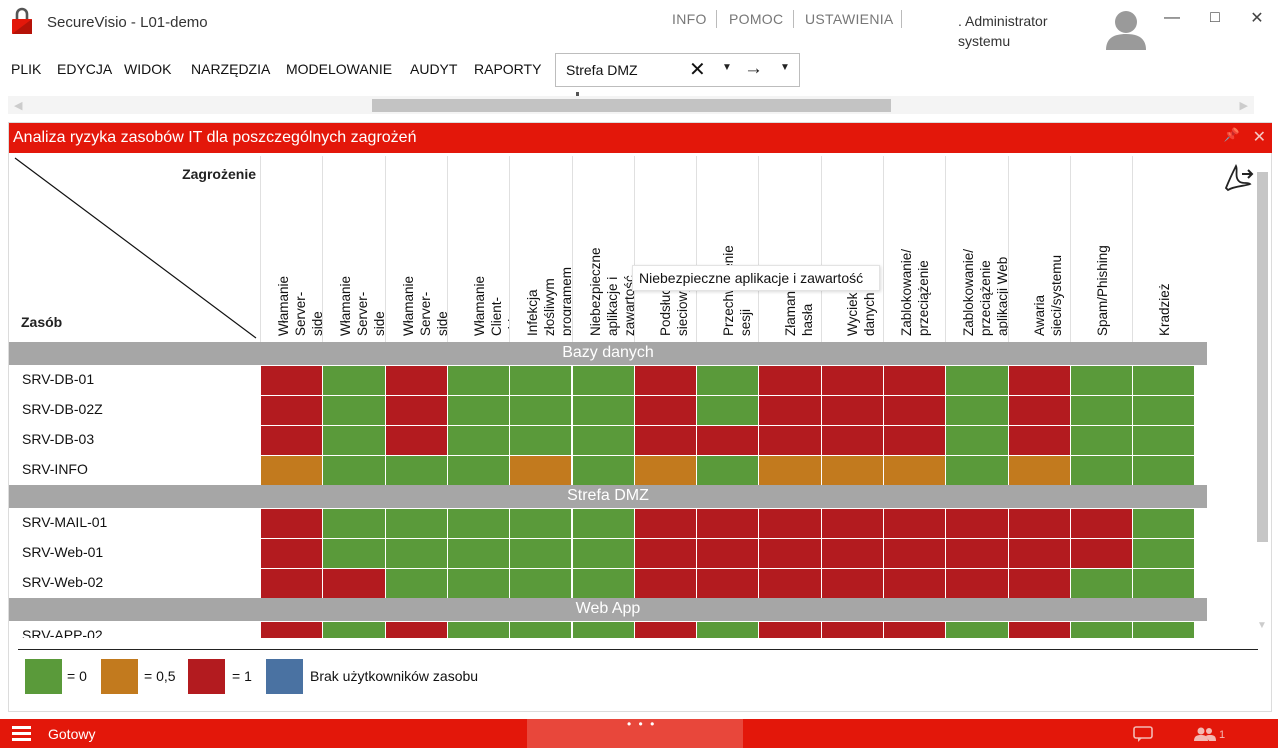 The image size is (1278, 748). What do you see at coordinates (602, 70) in the screenshot?
I see `context-value: Strefa DMZ` at bounding box center [602, 70].